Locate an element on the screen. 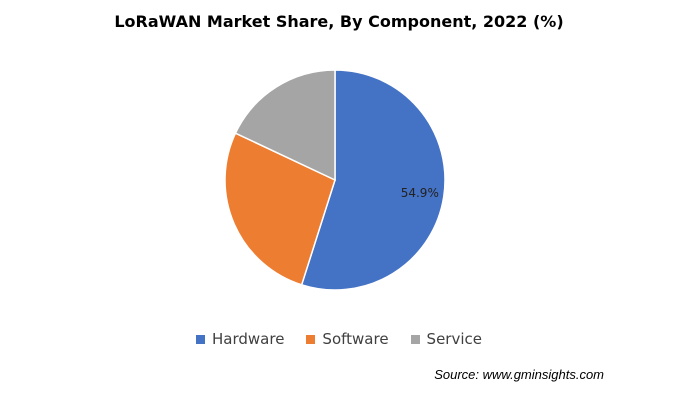 The width and height of the screenshot is (678, 403). legend-label-software: Software is located at coordinates (355, 339).